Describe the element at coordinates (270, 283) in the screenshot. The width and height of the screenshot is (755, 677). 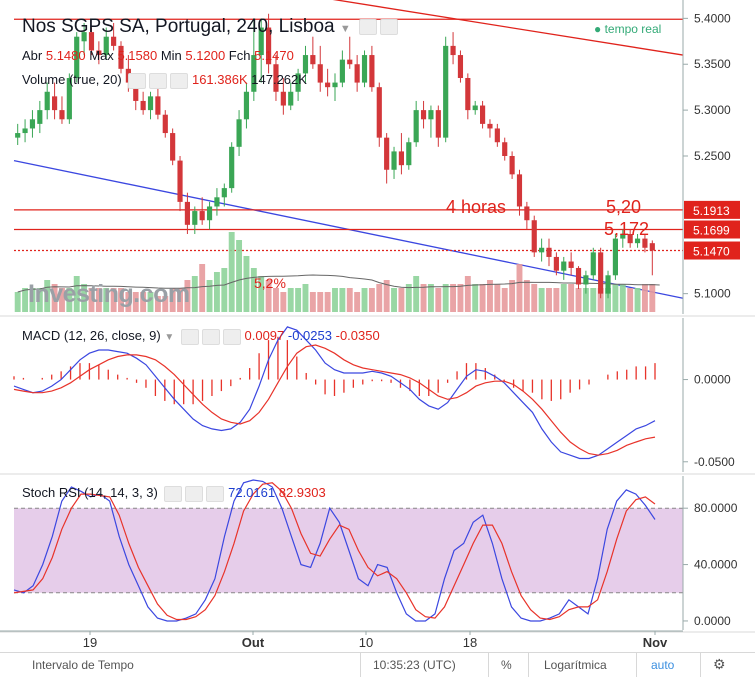
I see `percent-annotation: 5,2%` at that location.